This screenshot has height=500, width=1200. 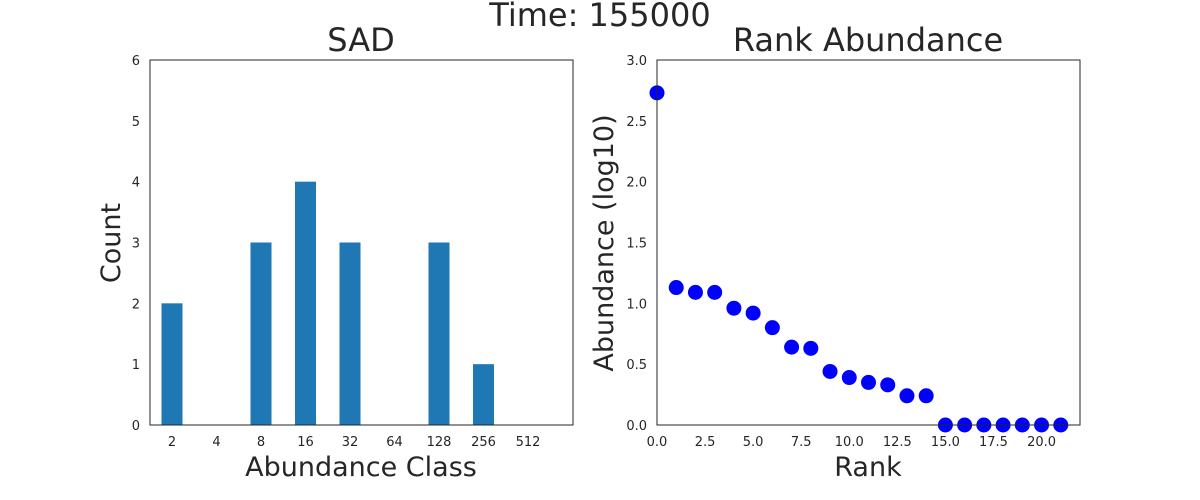 I want to click on rank-title: Rank Abundance, so click(x=868, y=40).